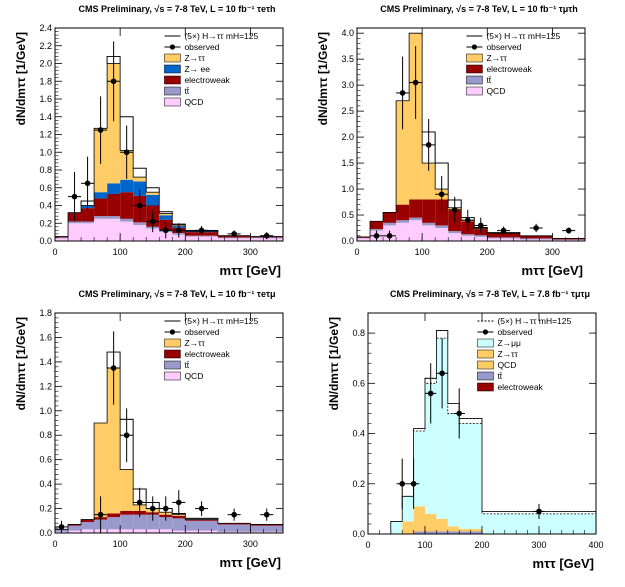  I want to click on y-tick-label-0: 0.0, so click(45, 241).